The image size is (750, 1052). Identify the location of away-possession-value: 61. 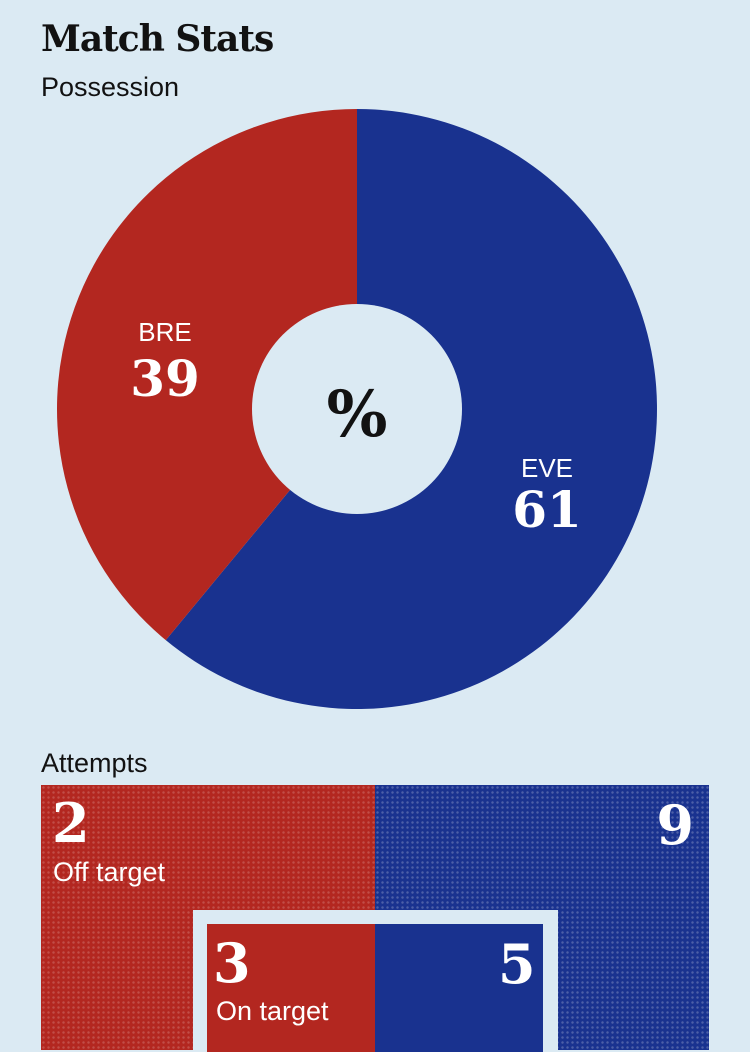
(547, 509).